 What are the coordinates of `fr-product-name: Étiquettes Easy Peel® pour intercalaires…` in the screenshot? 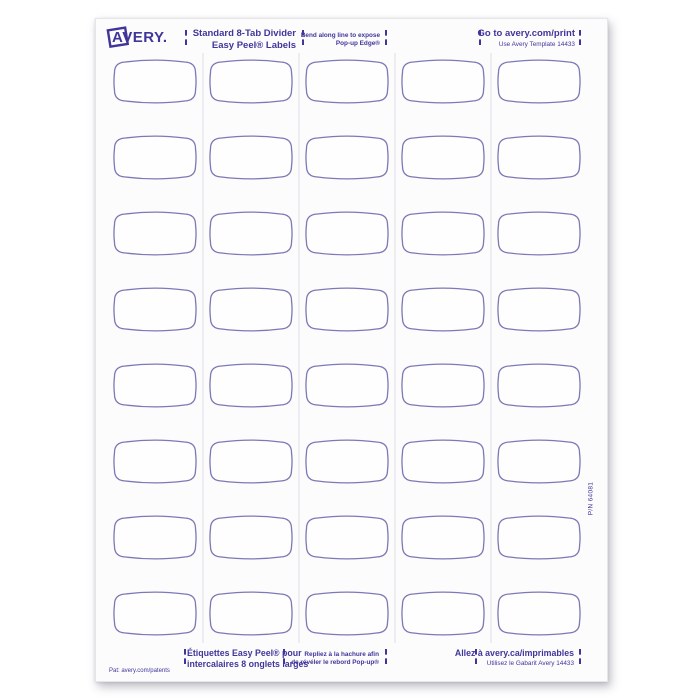 It's located at (248, 658).